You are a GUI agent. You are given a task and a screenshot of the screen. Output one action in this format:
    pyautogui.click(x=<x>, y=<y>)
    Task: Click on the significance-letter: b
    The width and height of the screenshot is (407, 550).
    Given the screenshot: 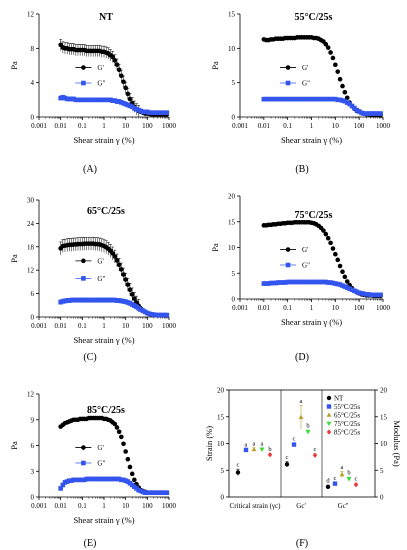 What is the action you would take?
    pyautogui.click(x=307, y=426)
    